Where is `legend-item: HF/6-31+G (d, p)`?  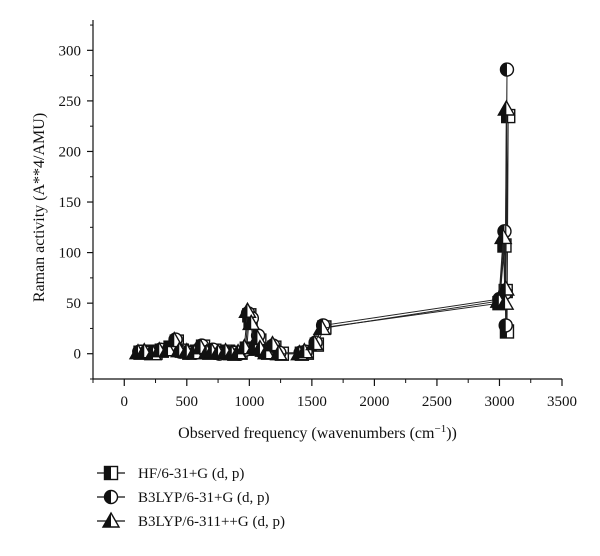
legend-item: HF/6-31+G (d, p) is located at coordinates (170, 473).